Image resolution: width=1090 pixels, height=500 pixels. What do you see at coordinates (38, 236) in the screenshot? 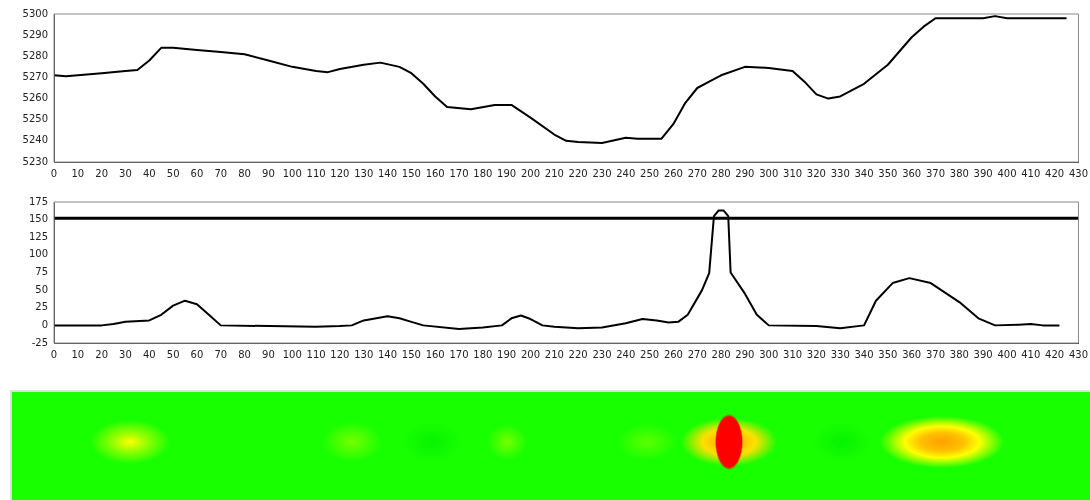
I see `y-tick-label: 125` at bounding box center [38, 236].